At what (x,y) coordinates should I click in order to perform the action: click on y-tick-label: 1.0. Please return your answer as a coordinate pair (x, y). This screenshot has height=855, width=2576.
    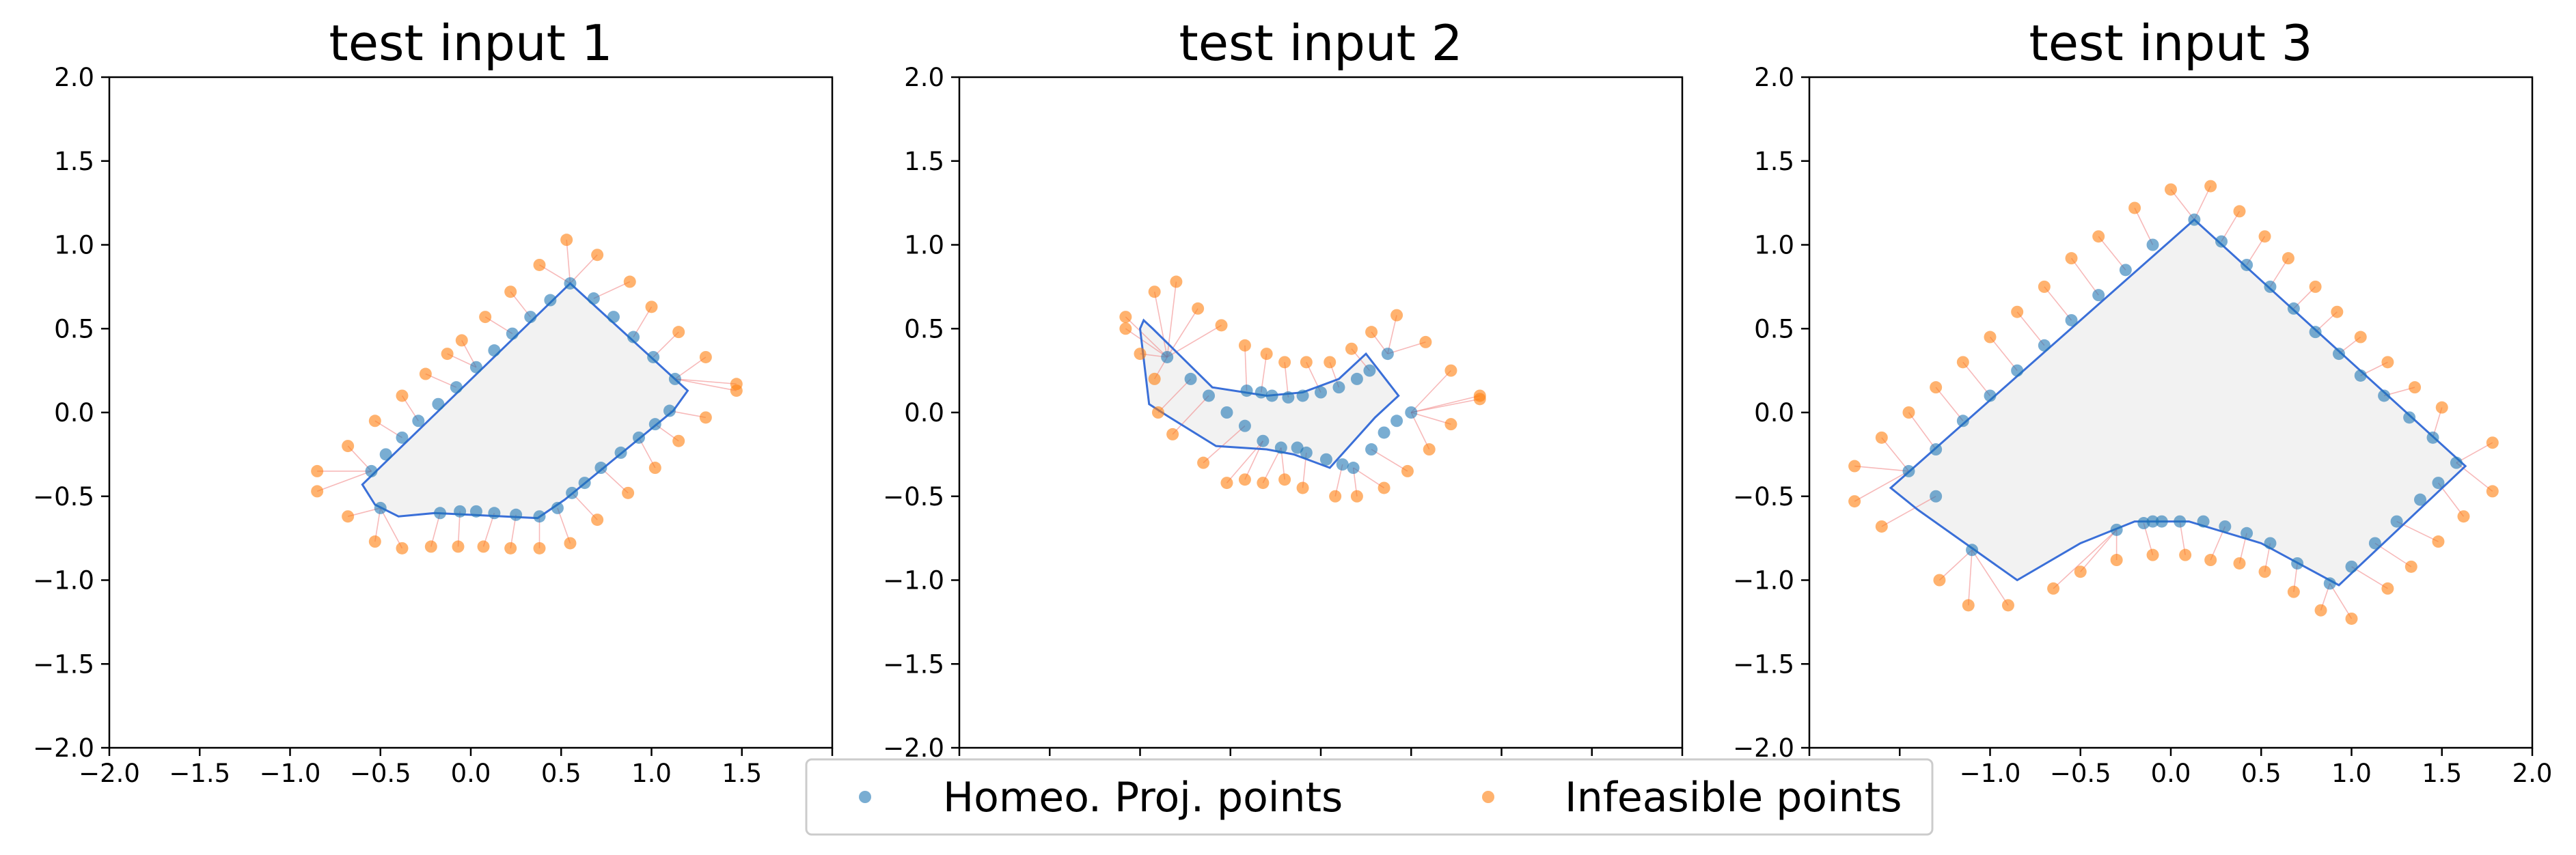
    Looking at the image, I should click on (924, 245).